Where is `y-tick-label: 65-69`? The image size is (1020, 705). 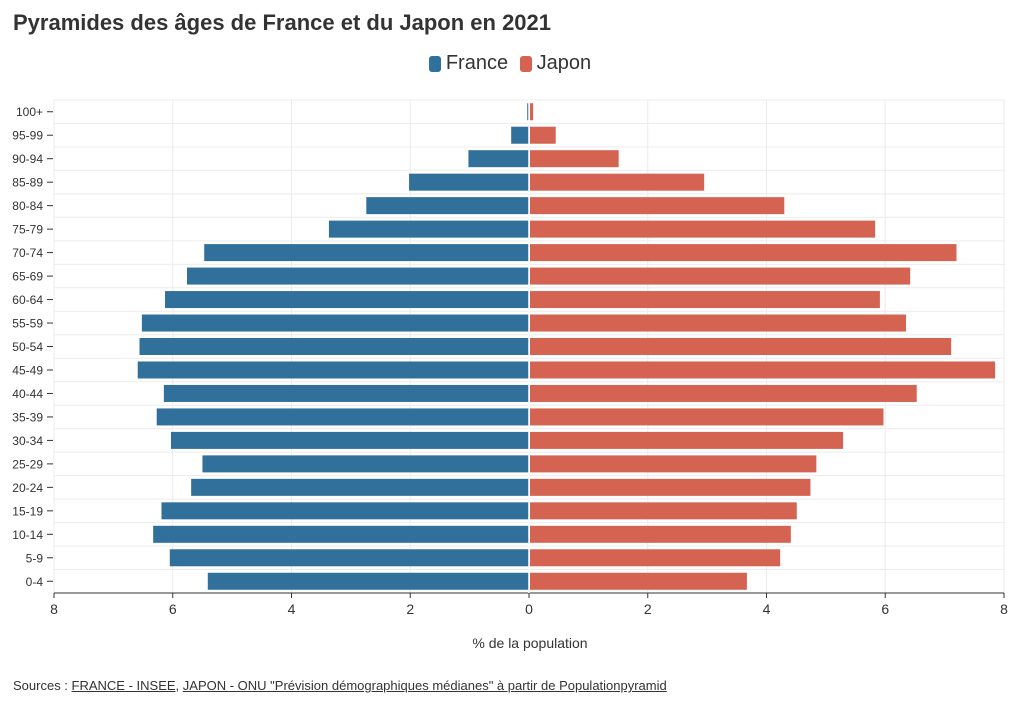 y-tick-label: 65-69 is located at coordinates (27, 277).